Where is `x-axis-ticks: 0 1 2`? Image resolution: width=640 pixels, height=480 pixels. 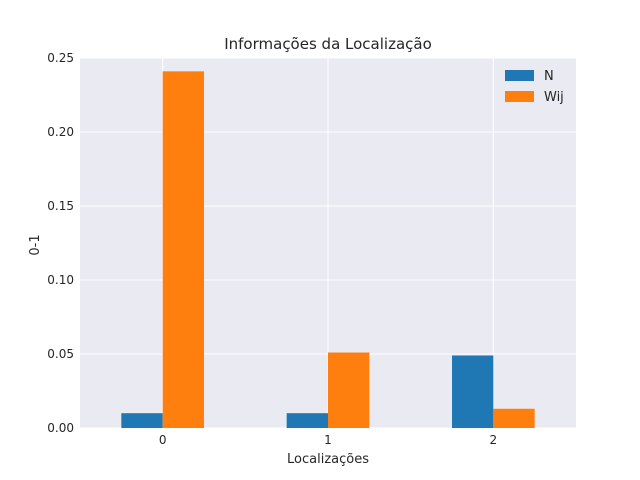 x-axis-ticks: 0 1 2 is located at coordinates (328, 440).